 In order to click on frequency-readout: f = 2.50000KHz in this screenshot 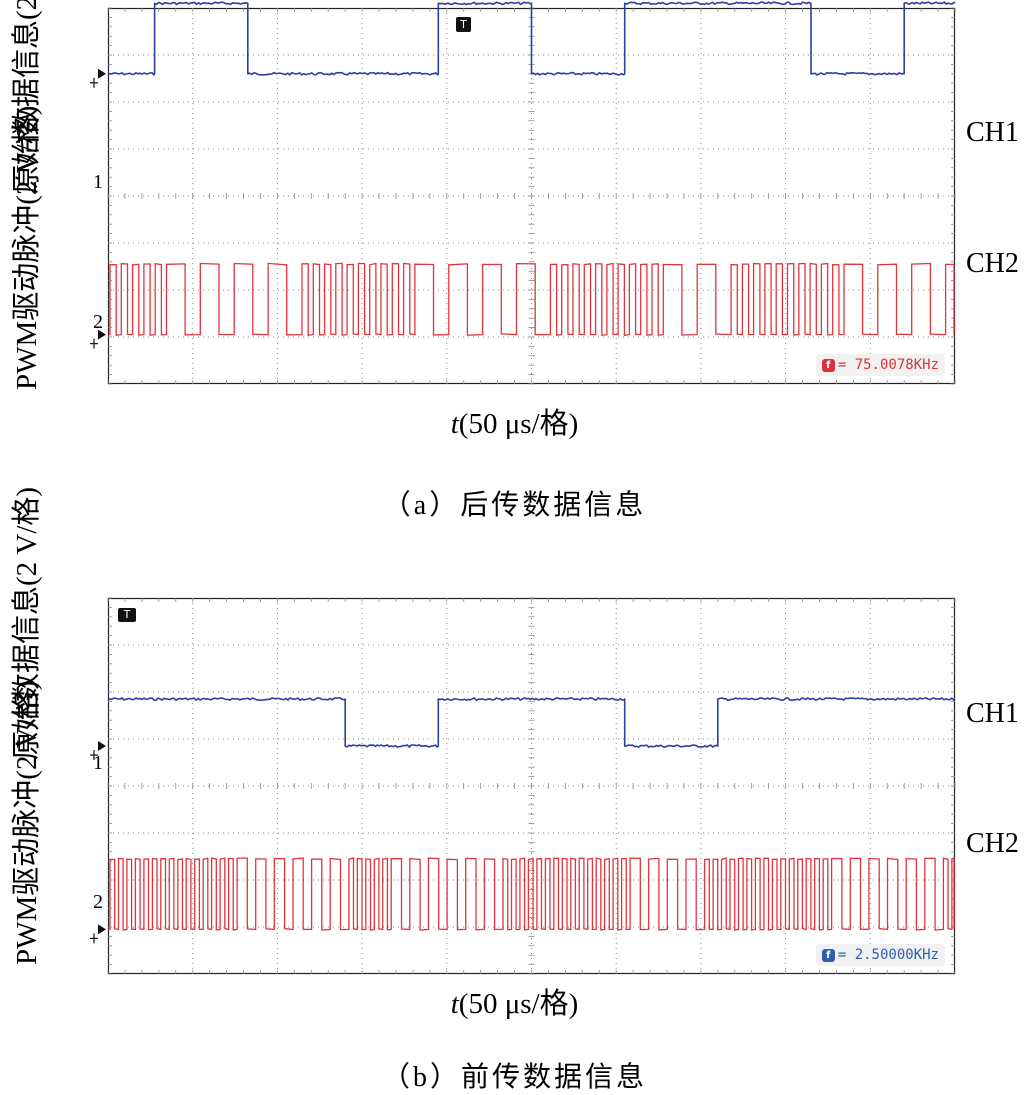, I will do `click(880, 955)`.